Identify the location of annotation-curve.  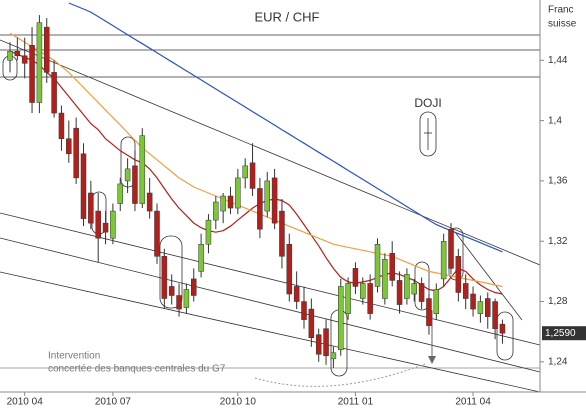
(340, 375).